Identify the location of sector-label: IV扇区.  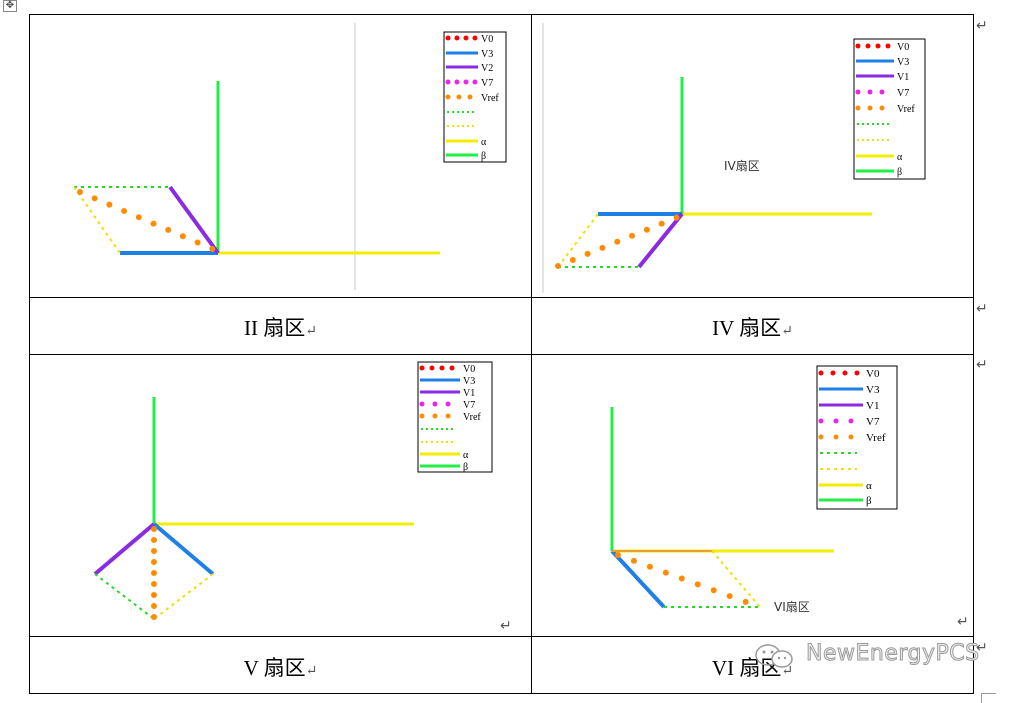
(742, 165).